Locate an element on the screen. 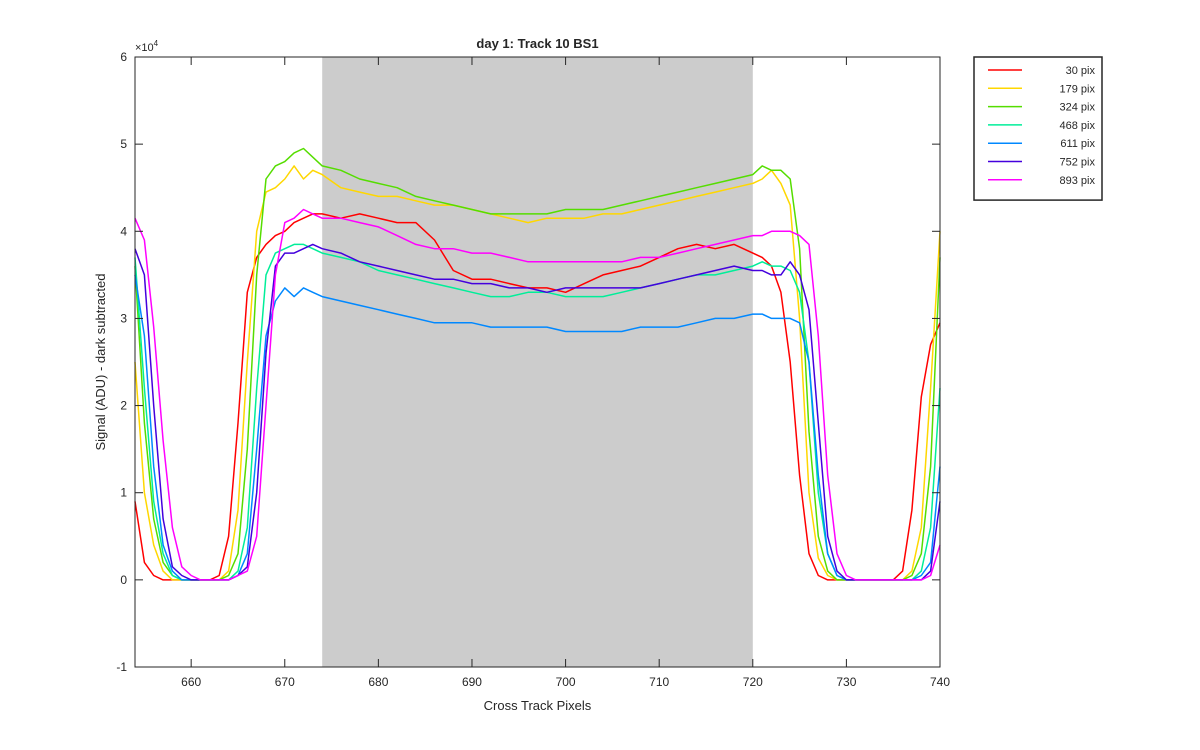  legend-label: 324 pix is located at coordinates (1078, 108).